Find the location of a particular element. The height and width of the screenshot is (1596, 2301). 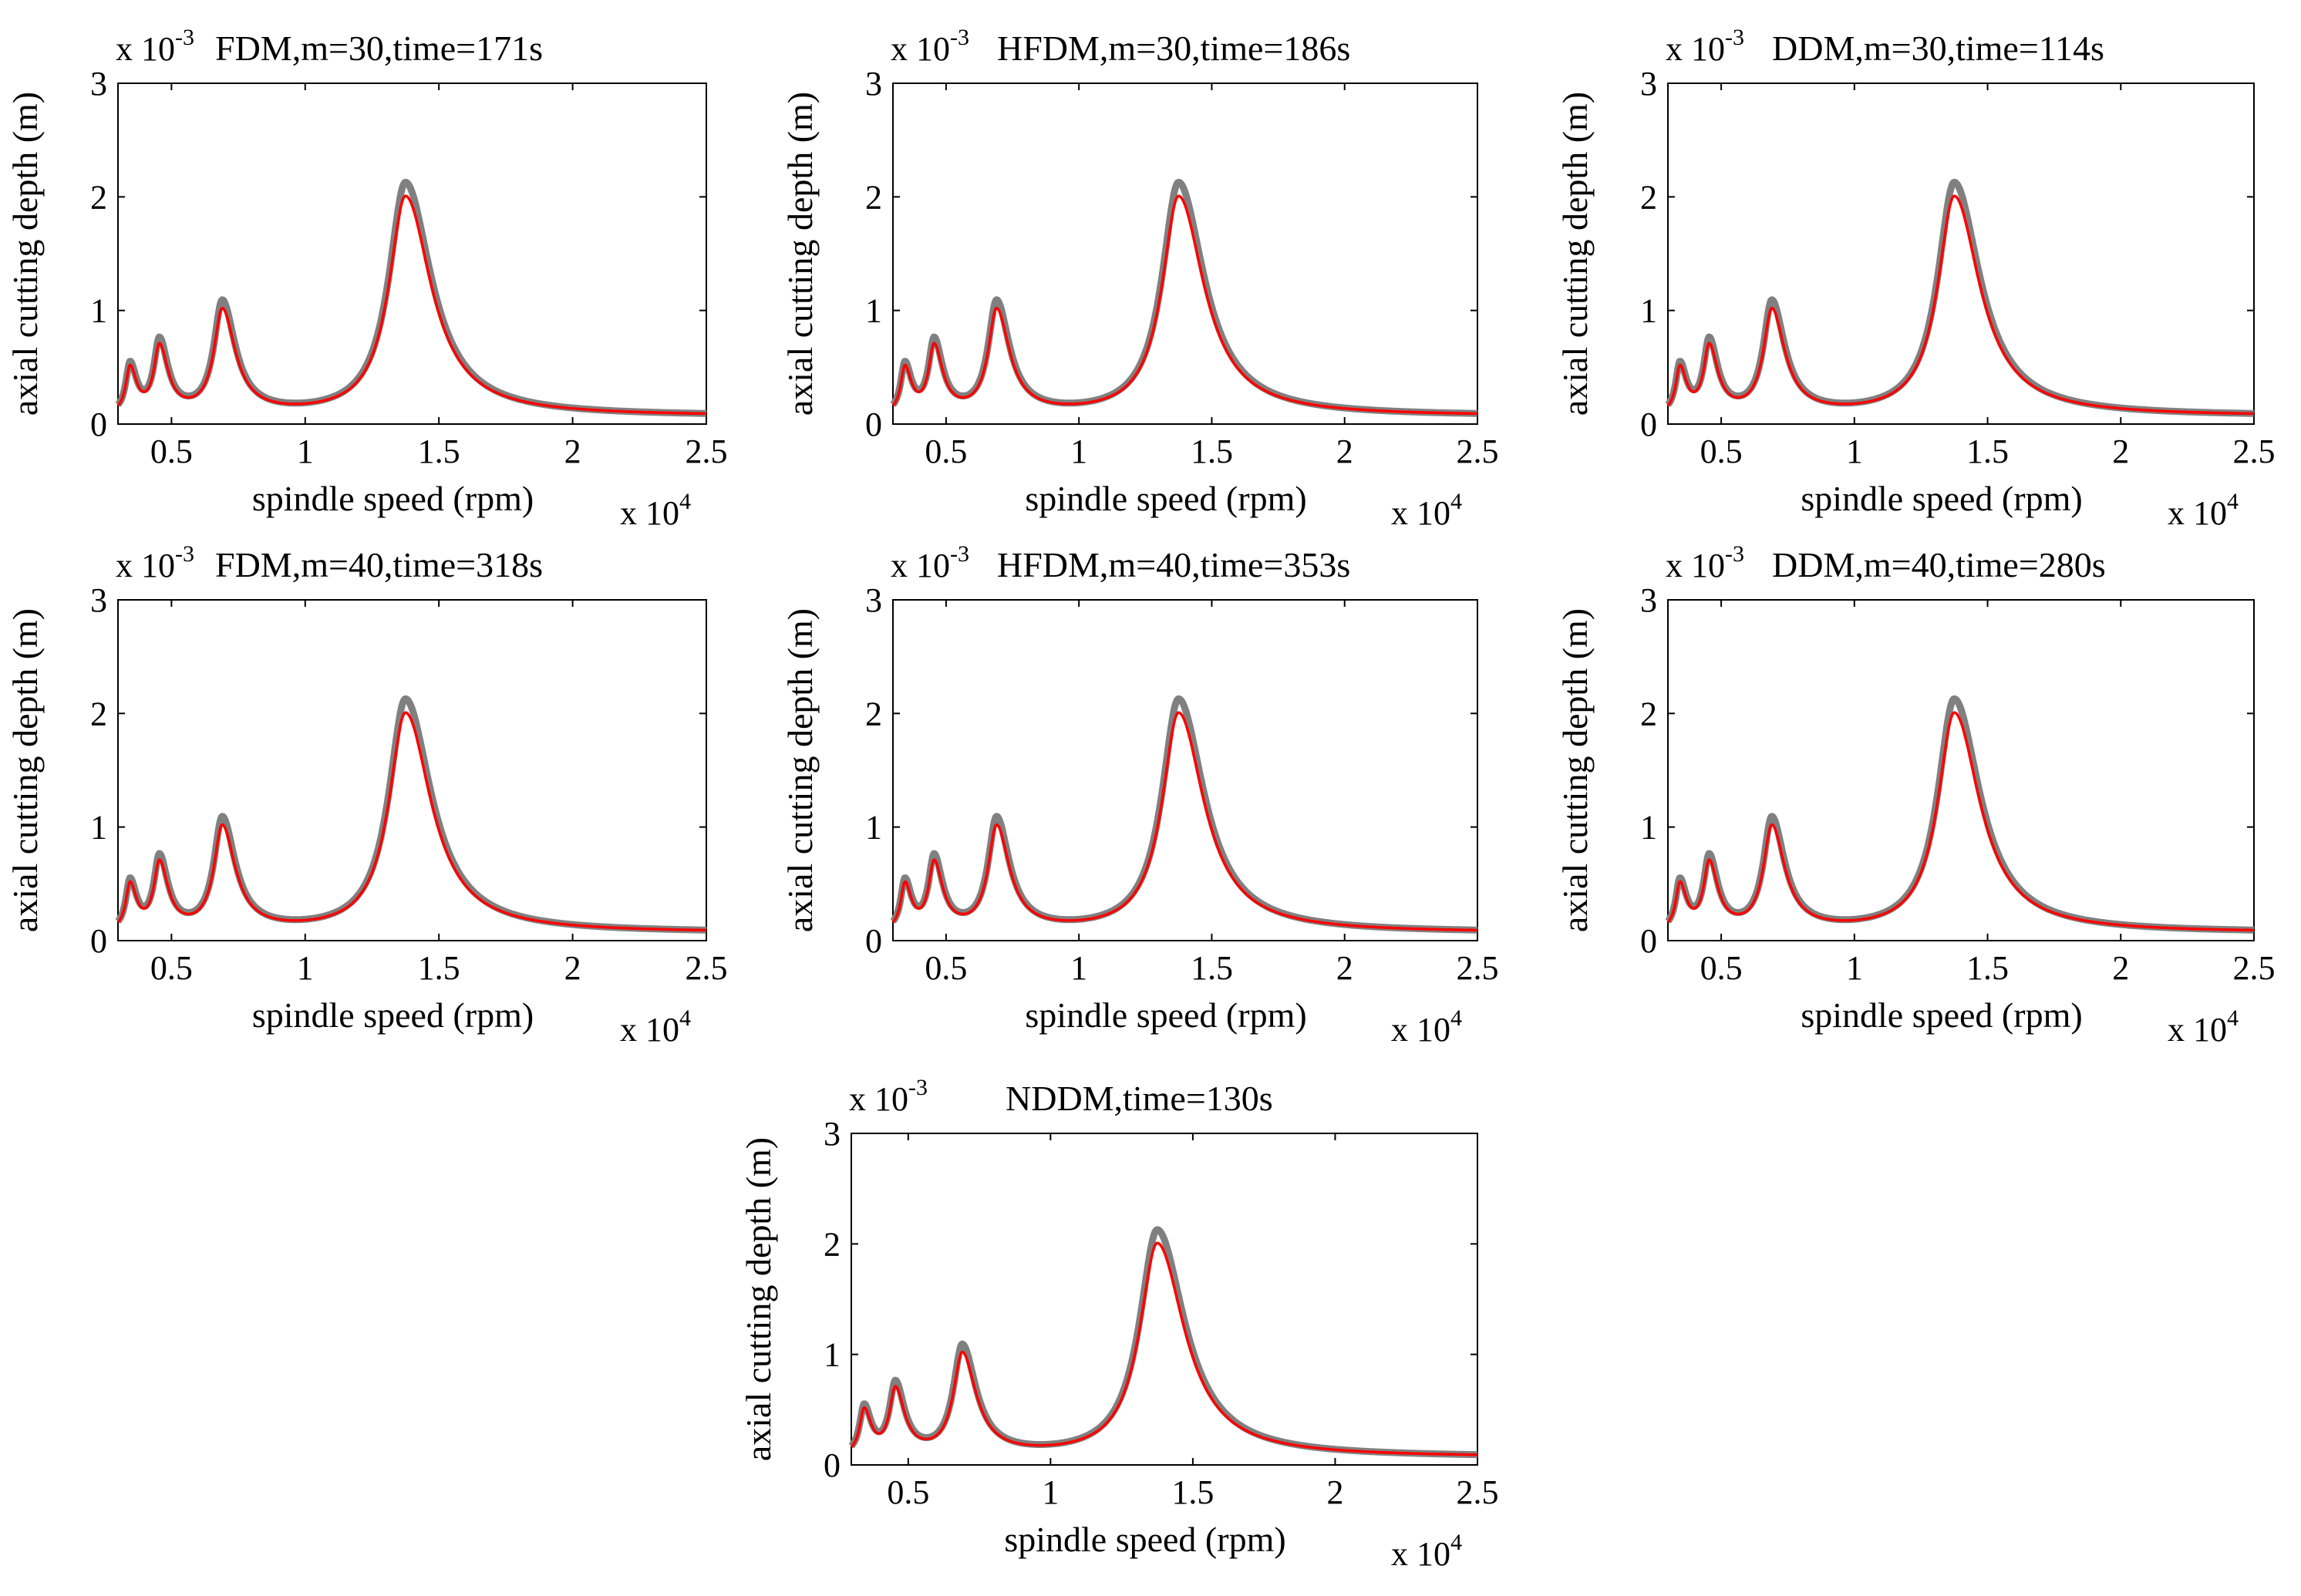

chart-title: NDDM,time=130s is located at coordinates (1139, 1098).